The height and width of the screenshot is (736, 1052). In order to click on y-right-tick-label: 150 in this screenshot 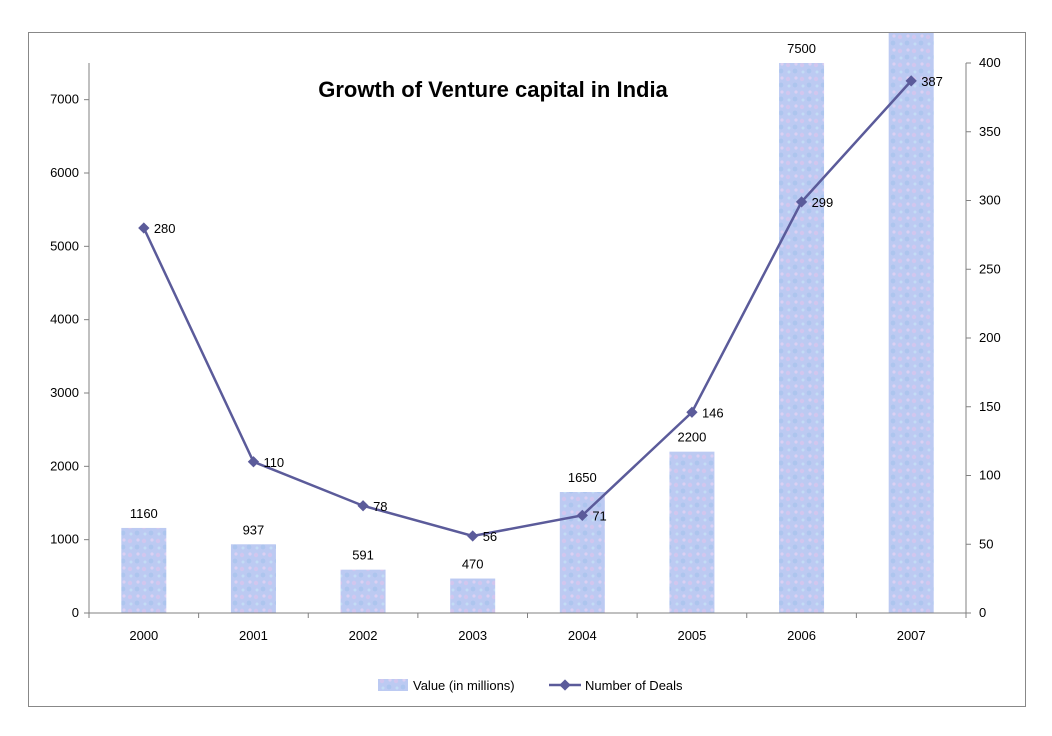, I will do `click(990, 406)`.